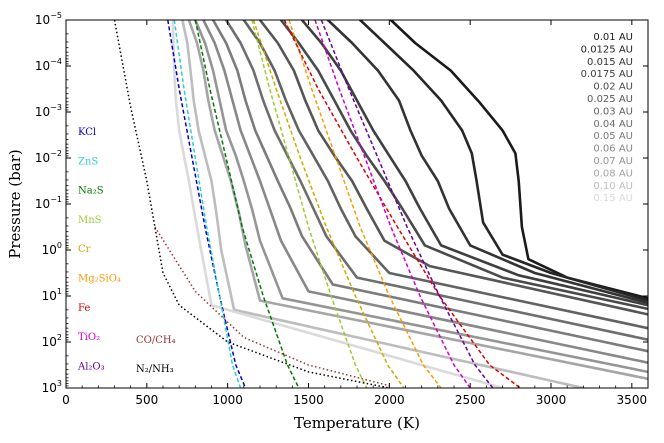 The image size is (664, 443). What do you see at coordinates (48, 111) in the screenshot?
I see `y-tick-label: 10⁻³` at bounding box center [48, 111].